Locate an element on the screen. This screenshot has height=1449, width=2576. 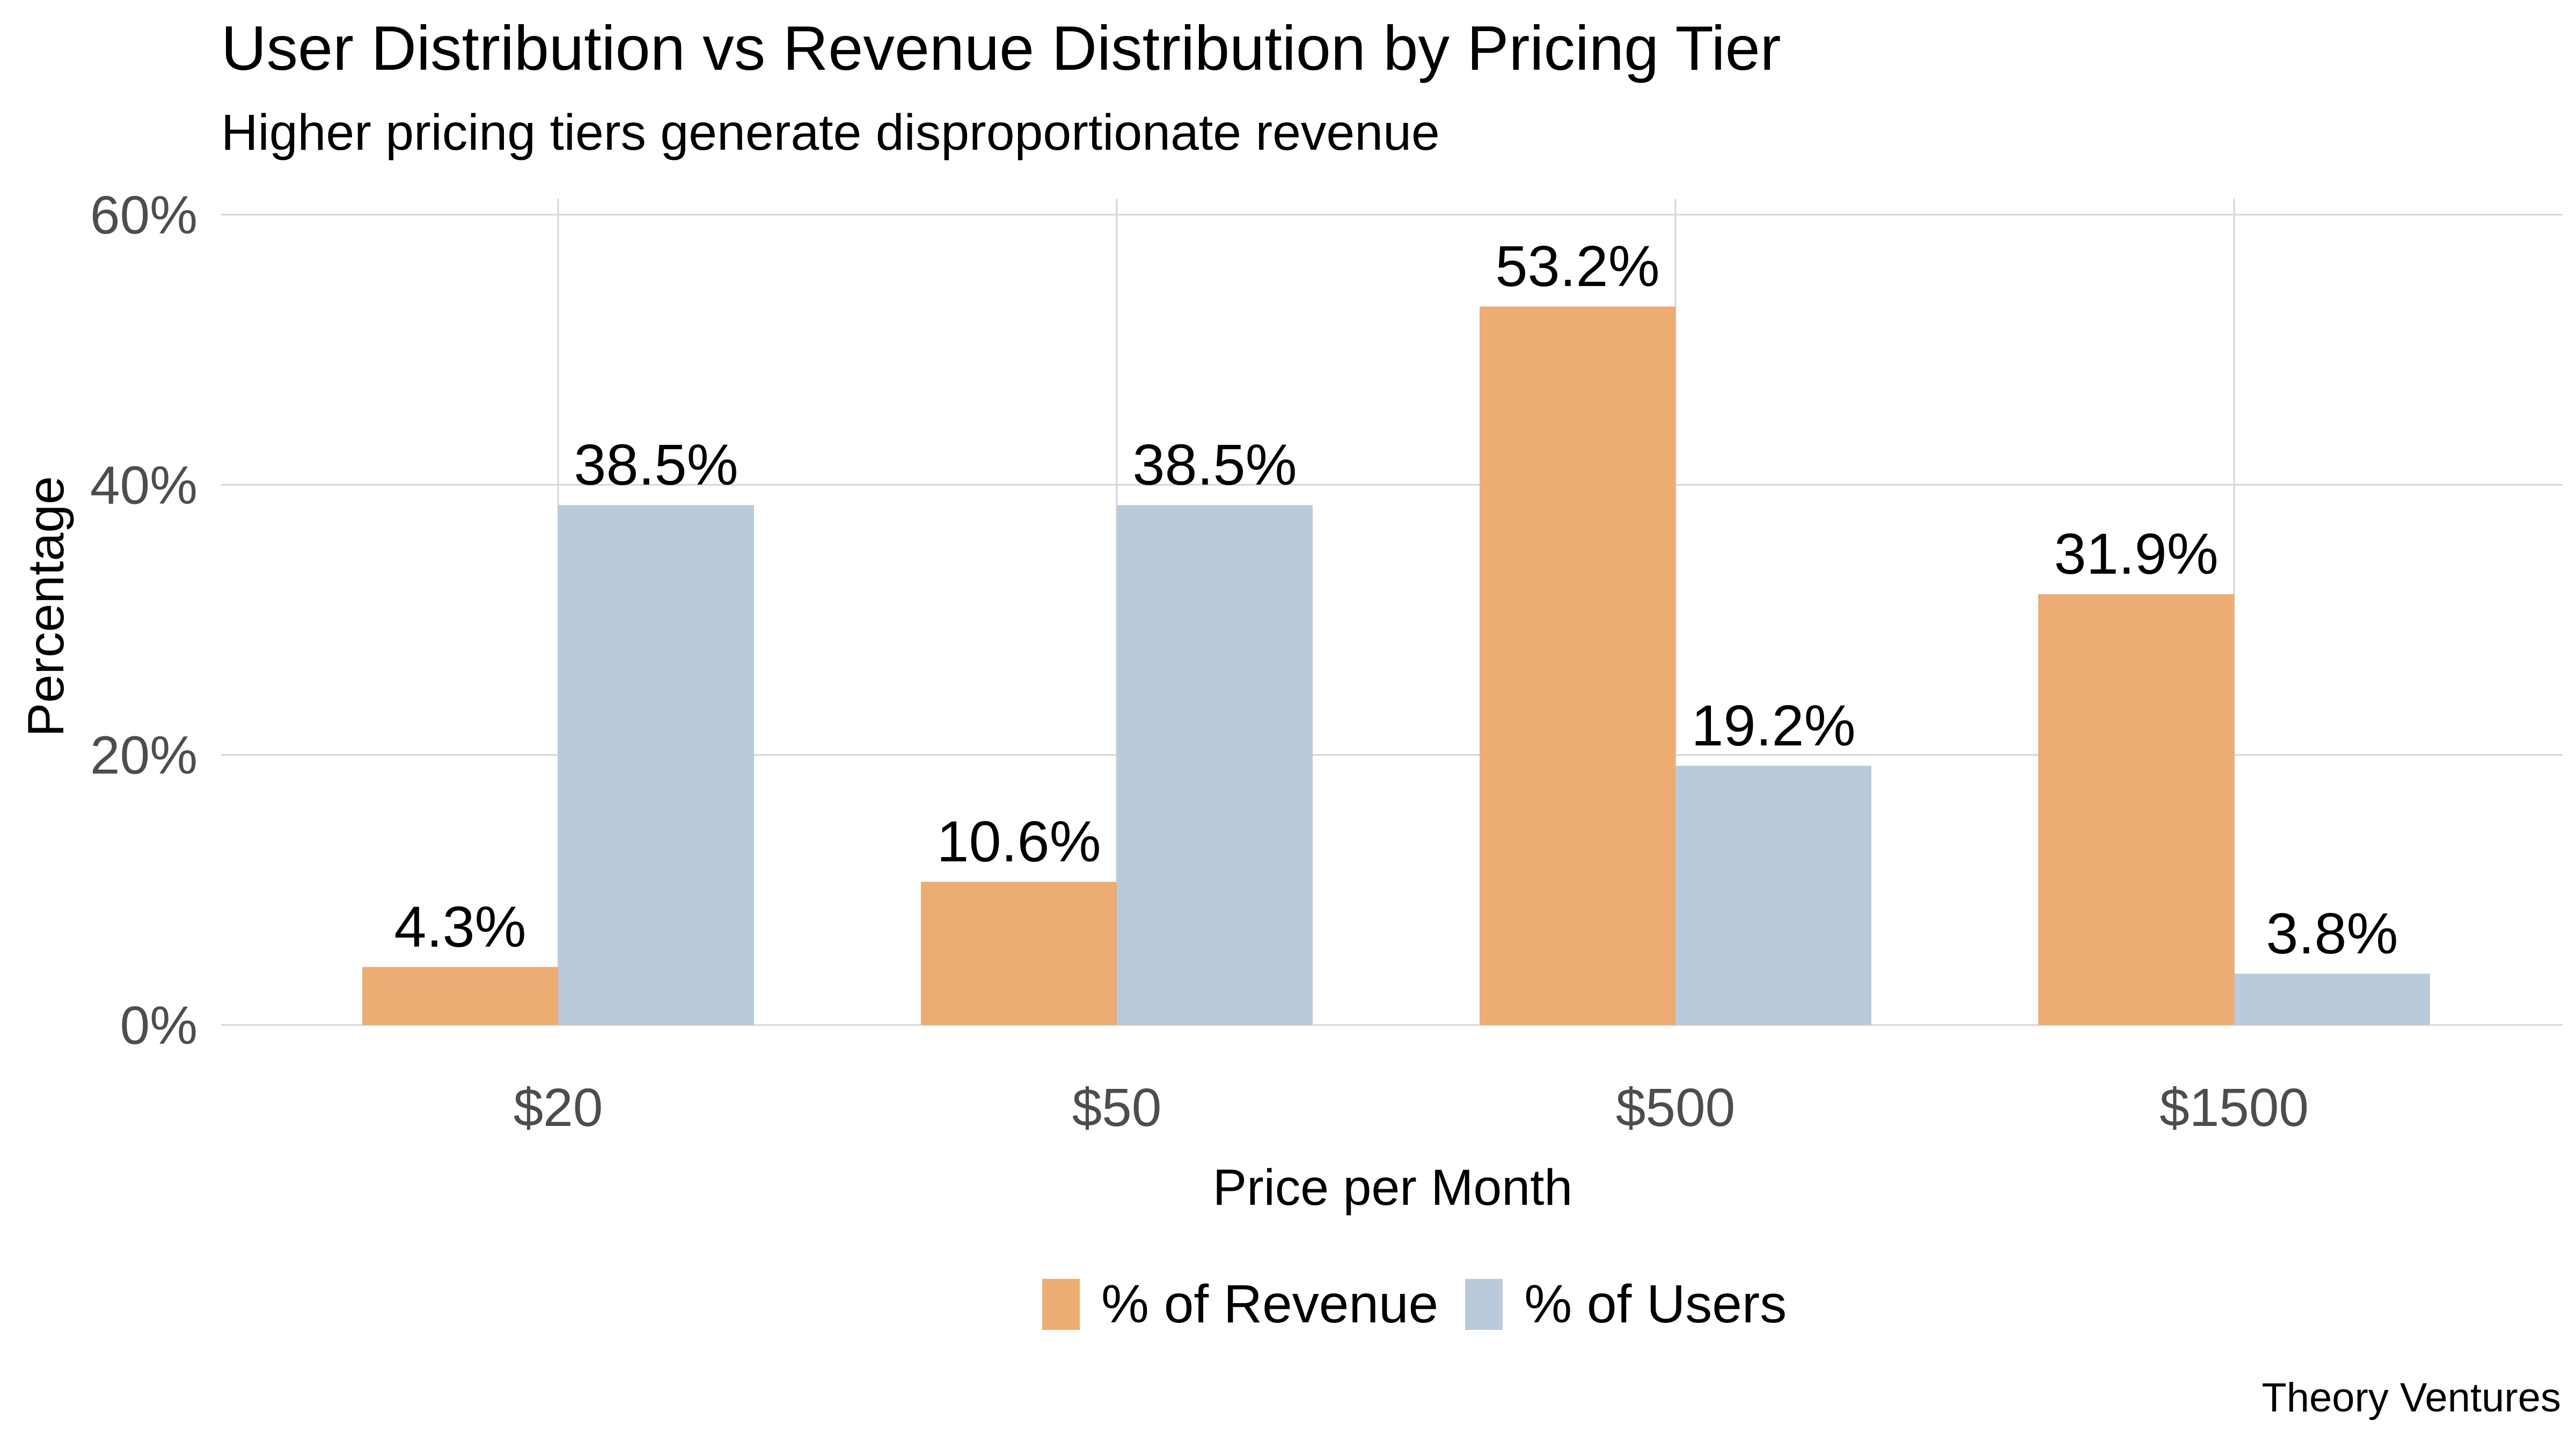
legend: % of Revenue % of Users is located at coordinates (1427, 1304).